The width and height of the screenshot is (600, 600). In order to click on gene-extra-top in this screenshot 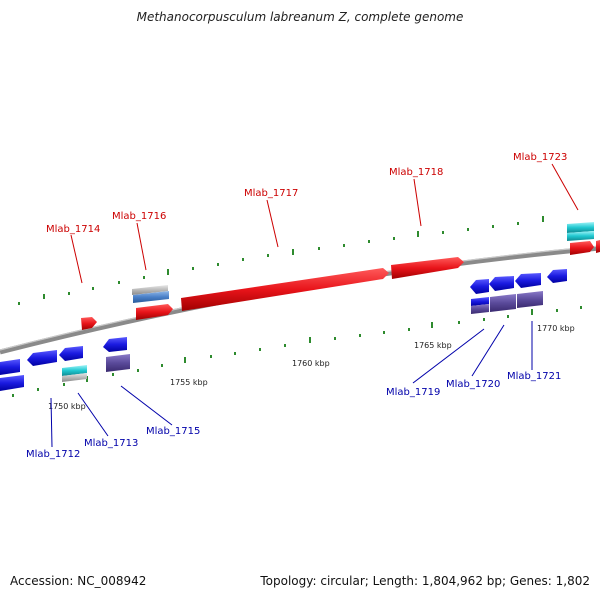, I will do `click(557, 276)`.